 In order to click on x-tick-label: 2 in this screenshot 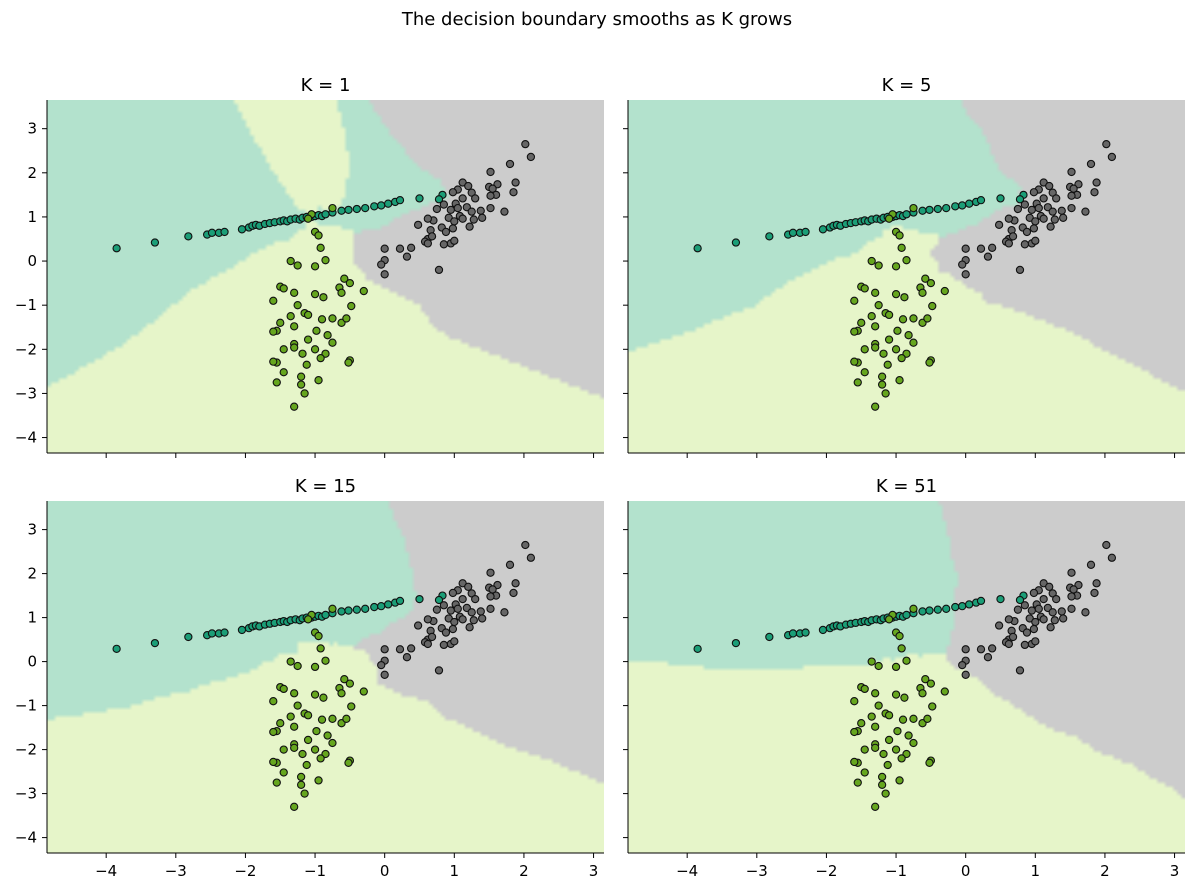, I will do `click(1105, 871)`.